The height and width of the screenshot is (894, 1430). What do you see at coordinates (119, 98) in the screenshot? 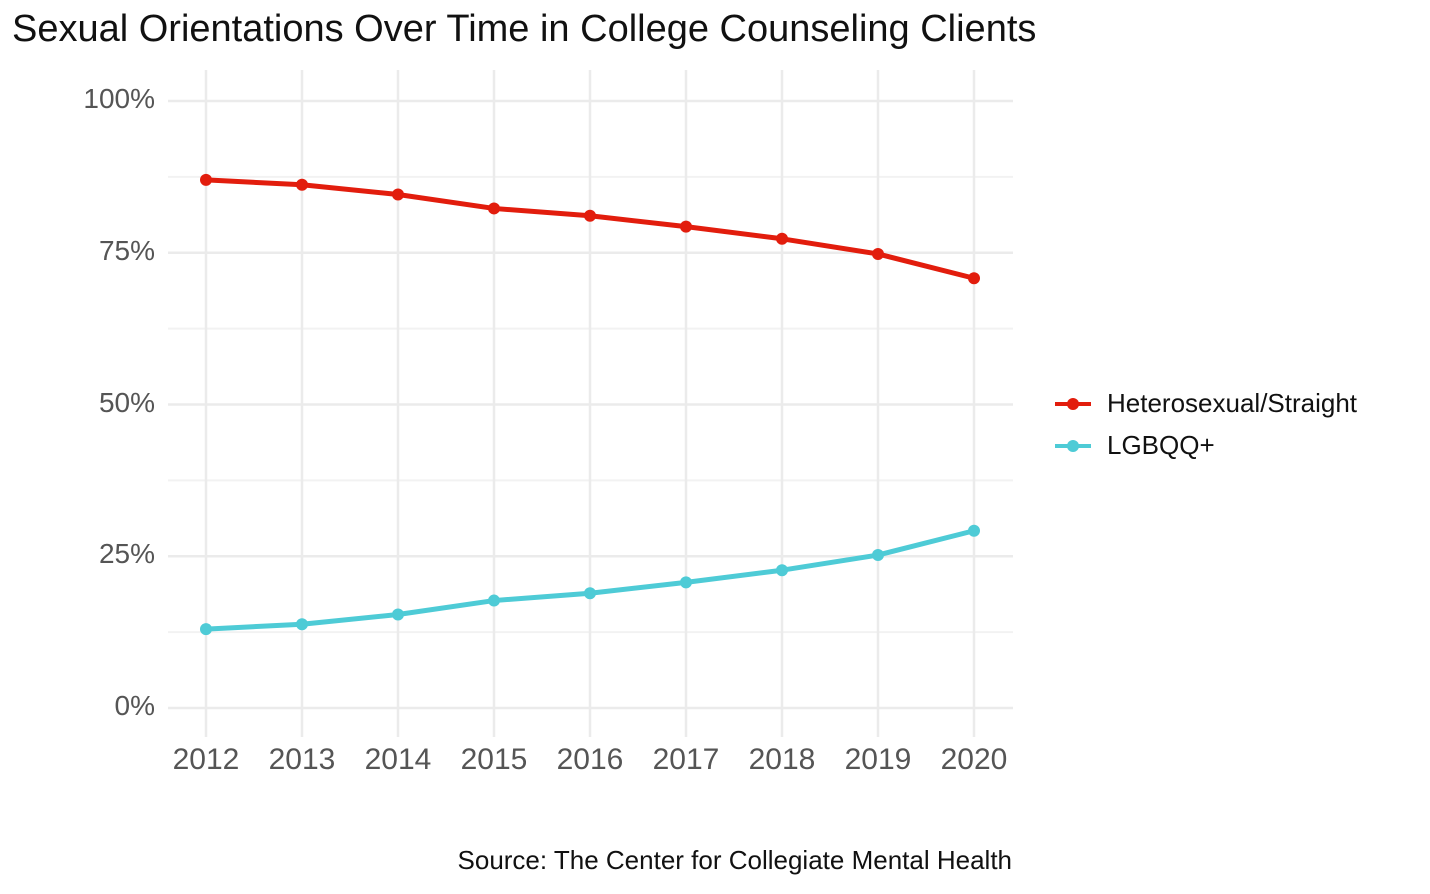
I see `y-tick-label: 100%` at bounding box center [119, 98].